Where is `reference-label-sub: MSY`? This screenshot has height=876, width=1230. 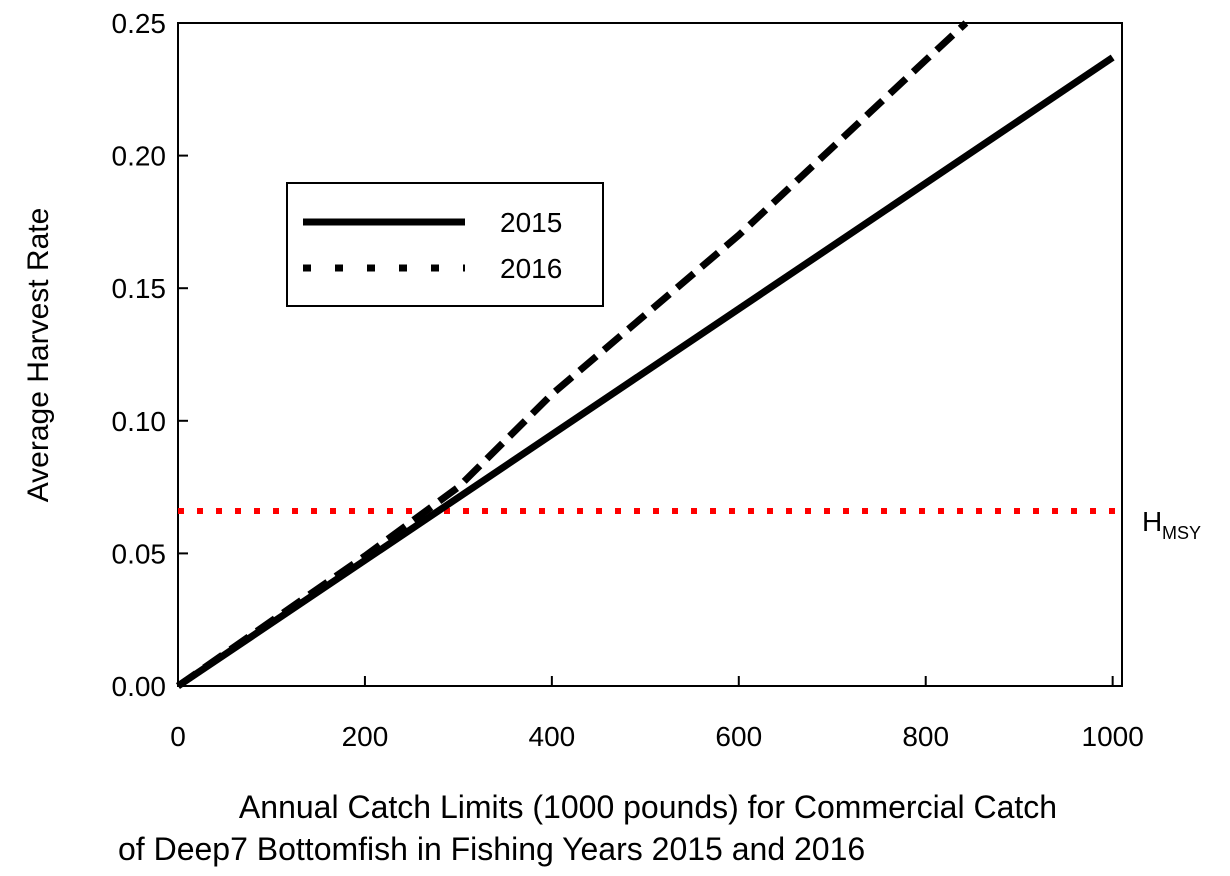
reference-label-sub: MSY is located at coordinates (1181, 533).